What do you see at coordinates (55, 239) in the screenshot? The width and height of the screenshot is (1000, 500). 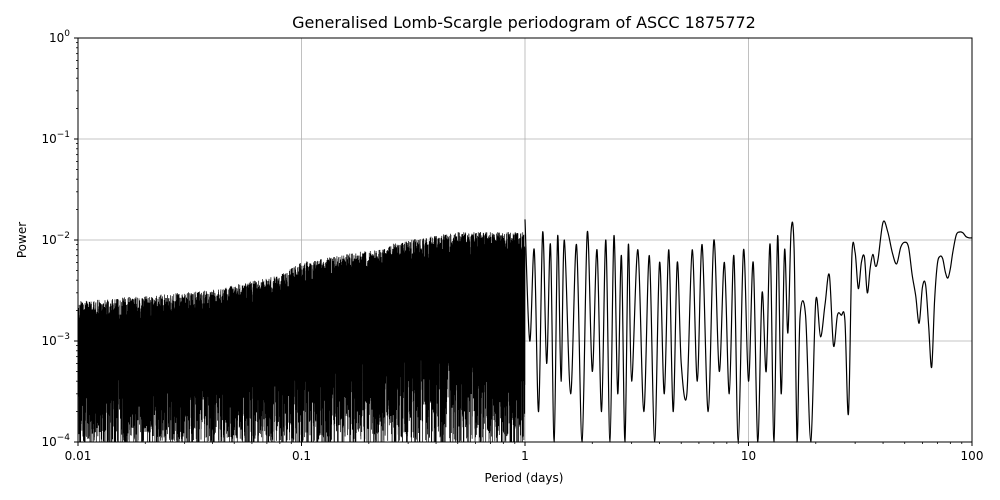 I see `y-tick-label-2: 10⁻²` at bounding box center [55, 239].